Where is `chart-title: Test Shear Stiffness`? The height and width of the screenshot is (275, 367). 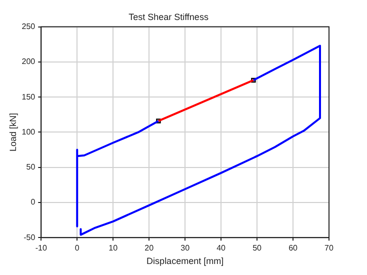
chart-title: Test Shear Stiffness is located at coordinates (168, 17).